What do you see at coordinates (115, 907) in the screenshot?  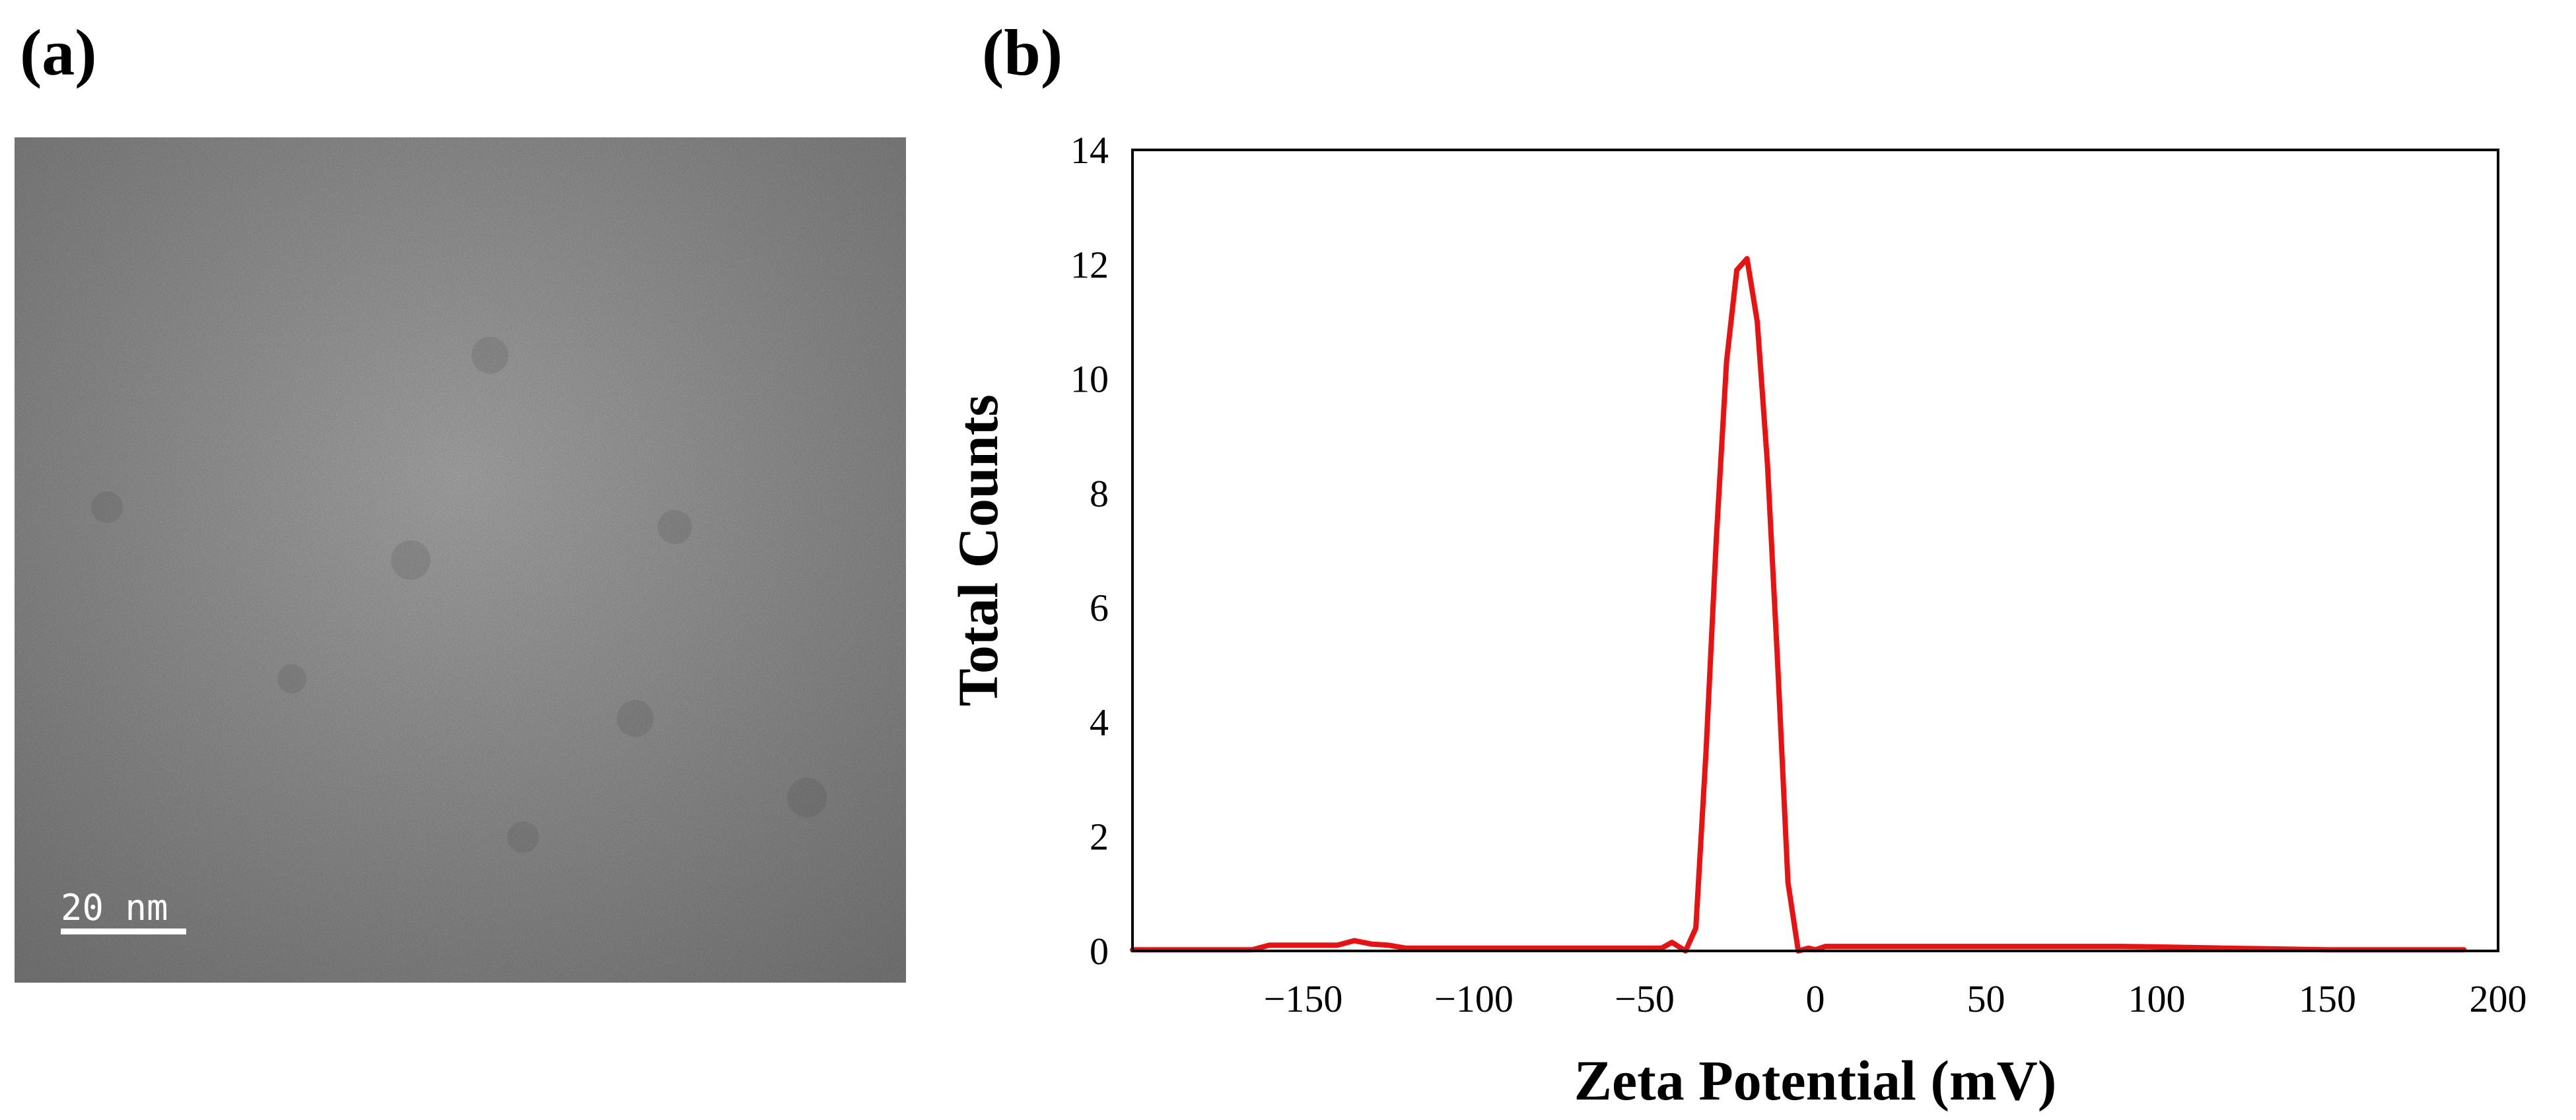 I see `scale-bar-label: 20 nm` at bounding box center [115, 907].